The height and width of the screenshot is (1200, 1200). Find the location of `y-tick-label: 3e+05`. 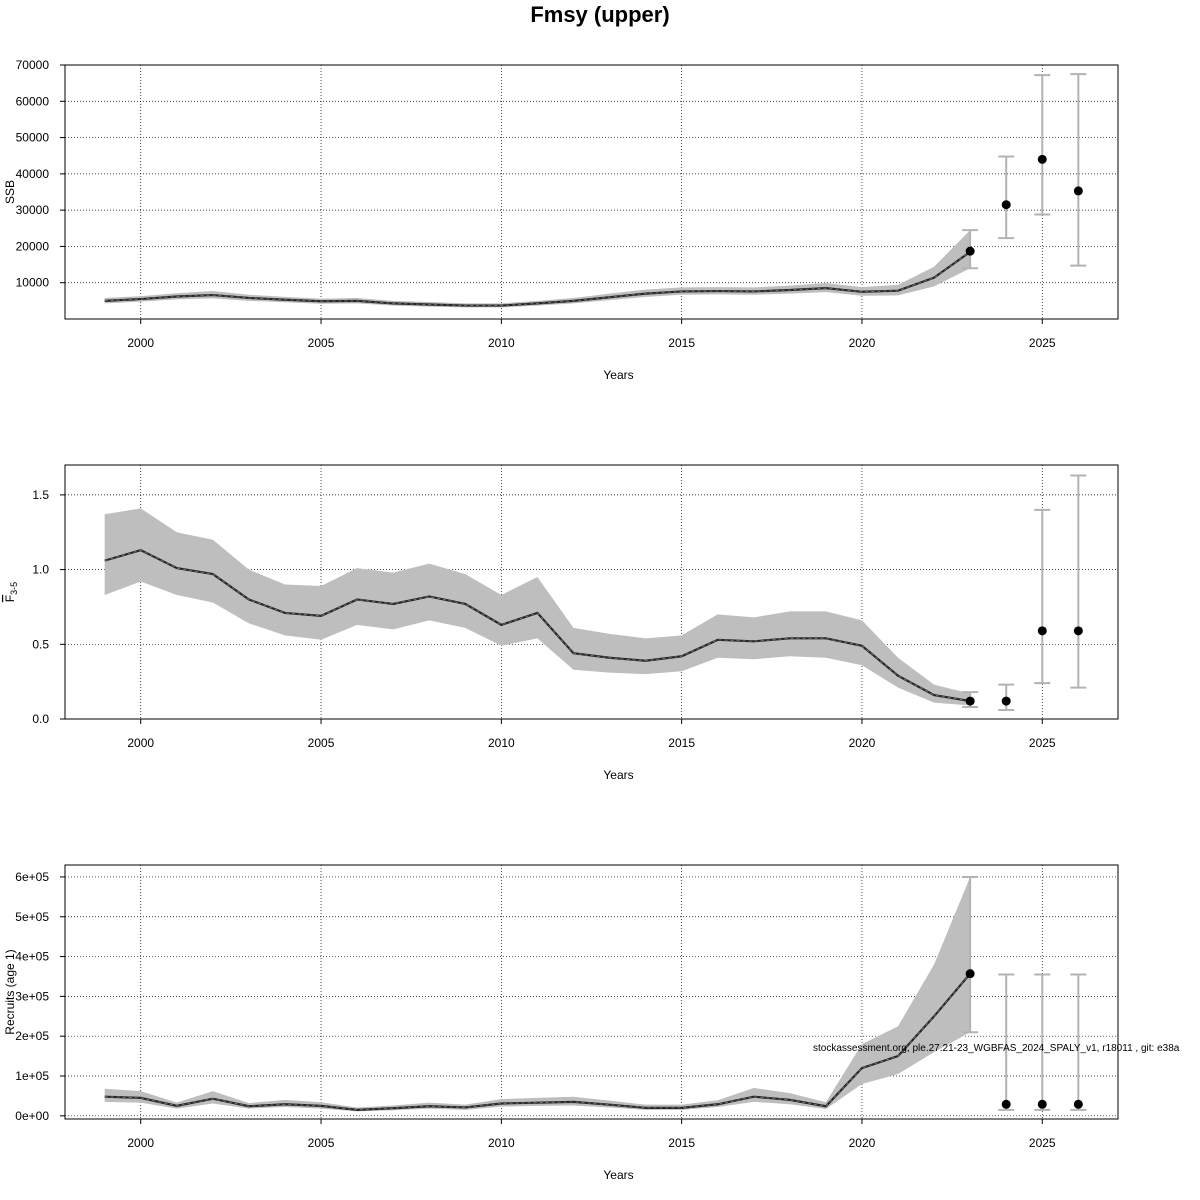

y-tick-label: 3e+05 is located at coordinates (32, 996).